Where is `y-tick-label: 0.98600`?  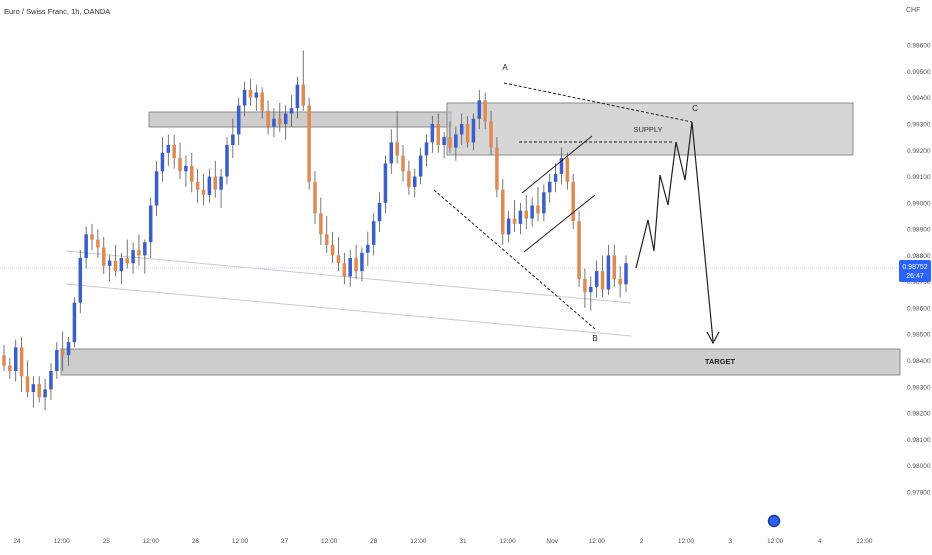
y-tick-label: 0.98600 is located at coordinates (919, 308).